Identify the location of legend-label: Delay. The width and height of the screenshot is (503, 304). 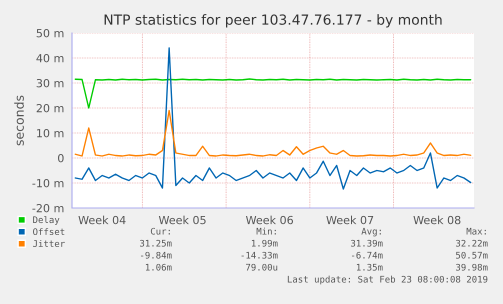
(46, 220).